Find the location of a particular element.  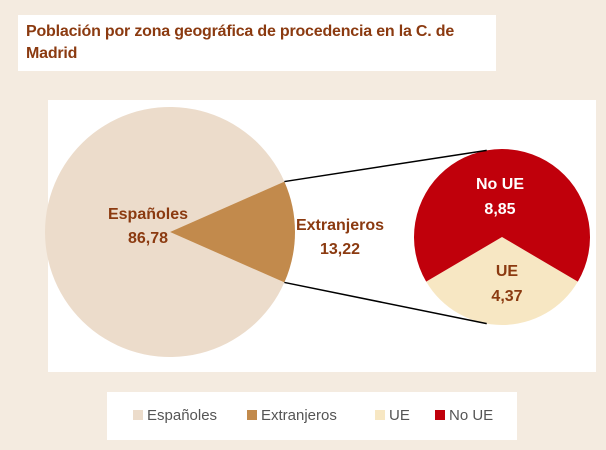

legend-label: UE is located at coordinates (399, 415).